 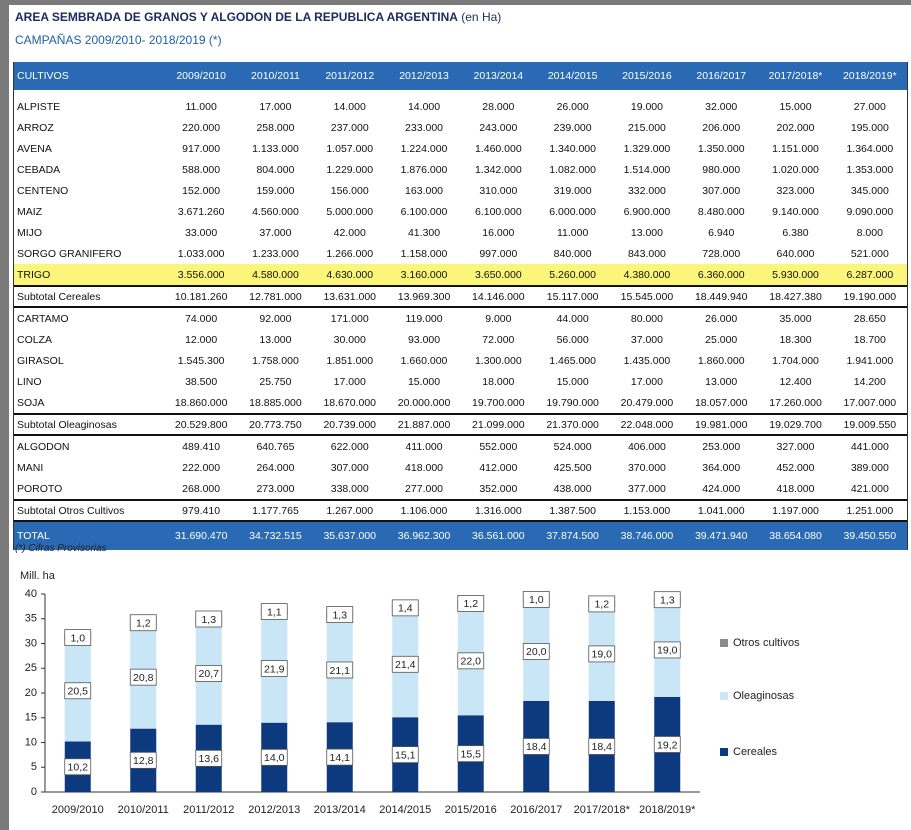 What do you see at coordinates (869, 381) in the screenshot?
I see `table-cell: 14.200` at bounding box center [869, 381].